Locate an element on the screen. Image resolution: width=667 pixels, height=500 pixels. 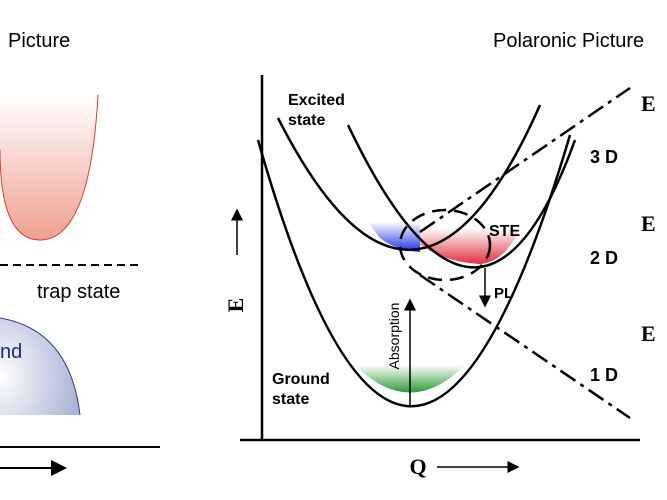
valence-band is located at coordinates (40, 366).